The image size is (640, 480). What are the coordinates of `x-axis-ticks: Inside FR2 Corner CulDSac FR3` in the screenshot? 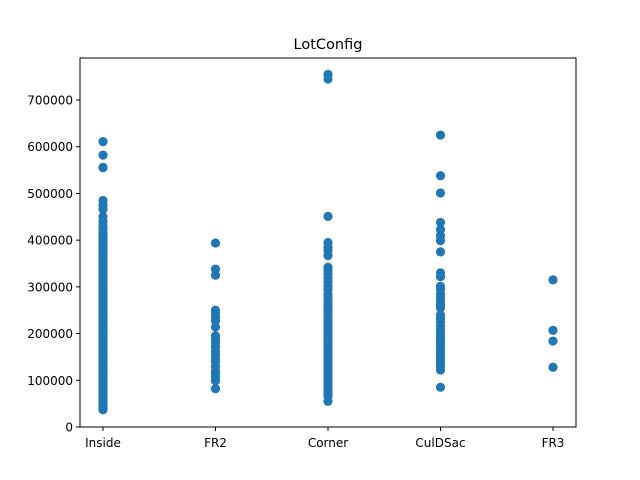 It's located at (324, 438).